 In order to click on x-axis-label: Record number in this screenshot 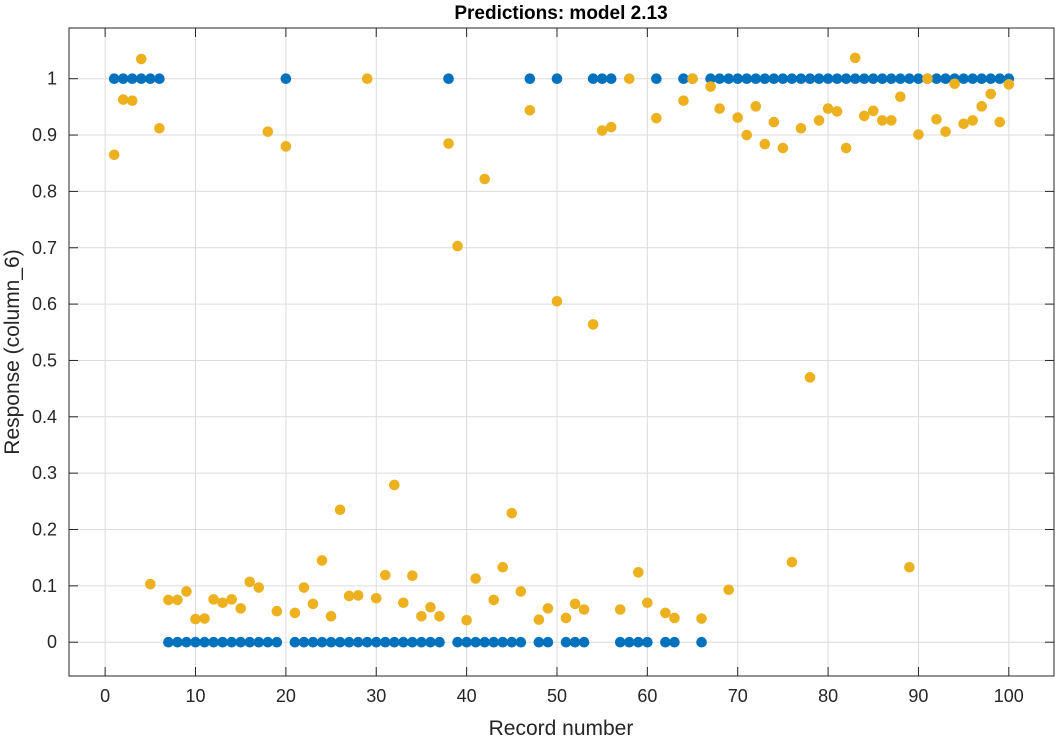, I will do `click(561, 728)`.